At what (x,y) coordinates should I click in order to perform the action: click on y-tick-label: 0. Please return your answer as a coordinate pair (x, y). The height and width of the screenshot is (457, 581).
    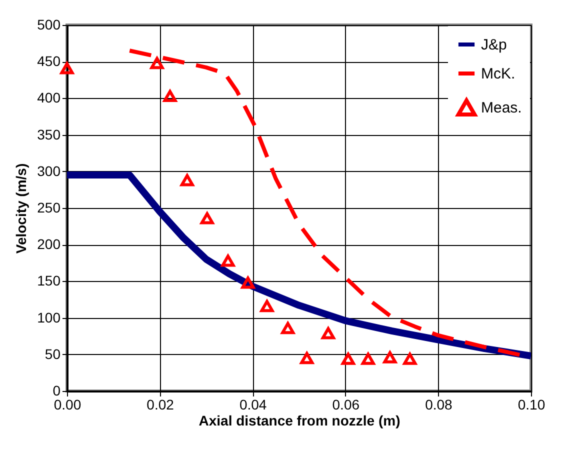
    Looking at the image, I should click on (56, 390).